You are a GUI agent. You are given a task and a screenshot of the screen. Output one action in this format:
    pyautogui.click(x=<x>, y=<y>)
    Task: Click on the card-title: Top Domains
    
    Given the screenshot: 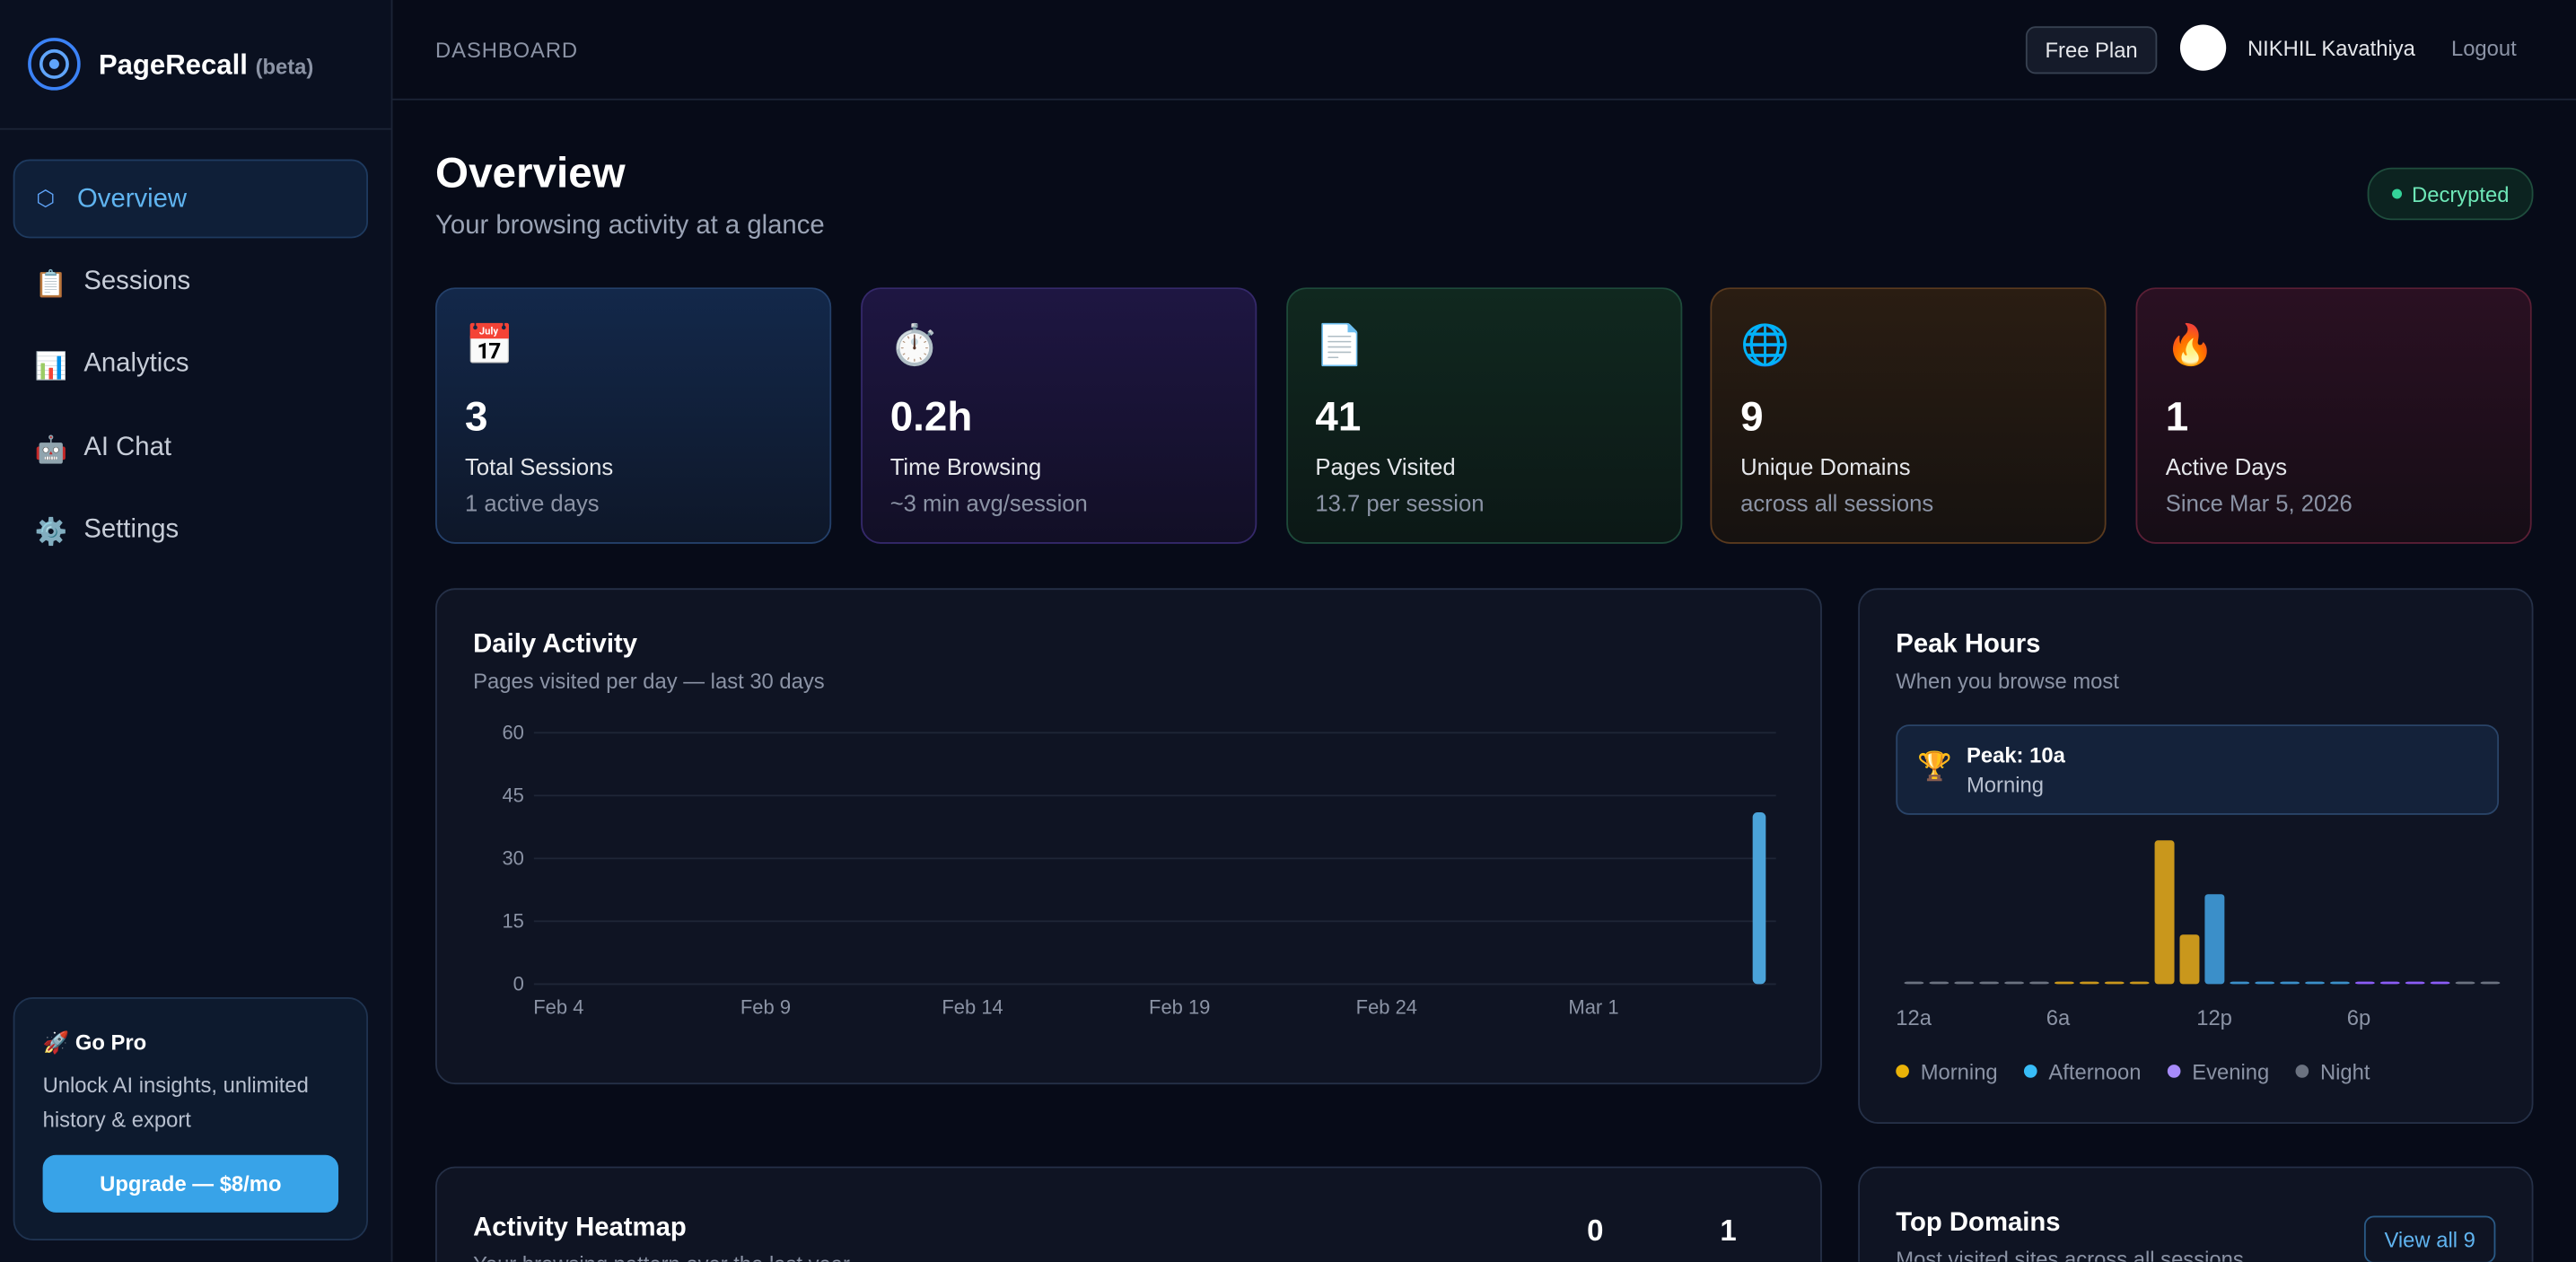 What is the action you would take?
    pyautogui.click(x=1978, y=1223)
    